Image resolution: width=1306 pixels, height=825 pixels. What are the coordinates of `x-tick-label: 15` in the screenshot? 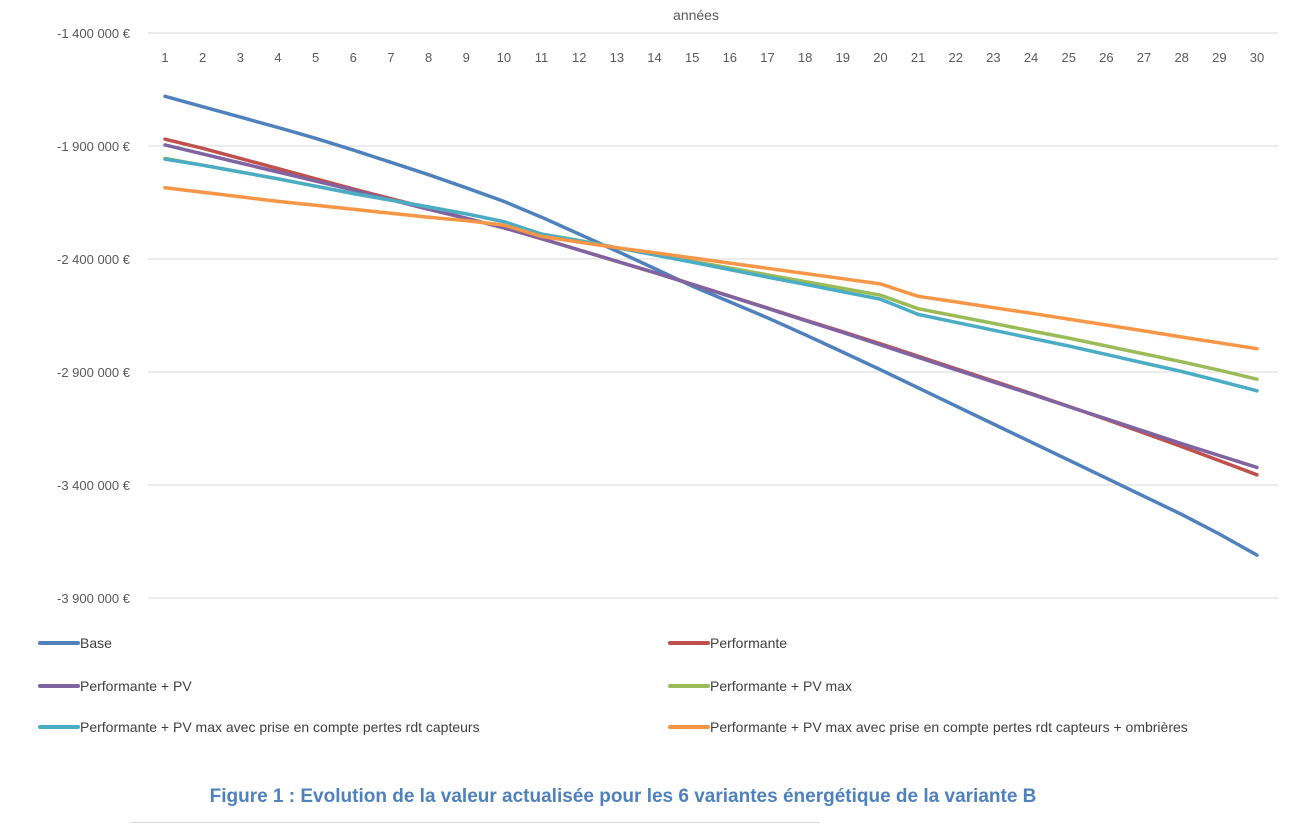 It's located at (692, 57).